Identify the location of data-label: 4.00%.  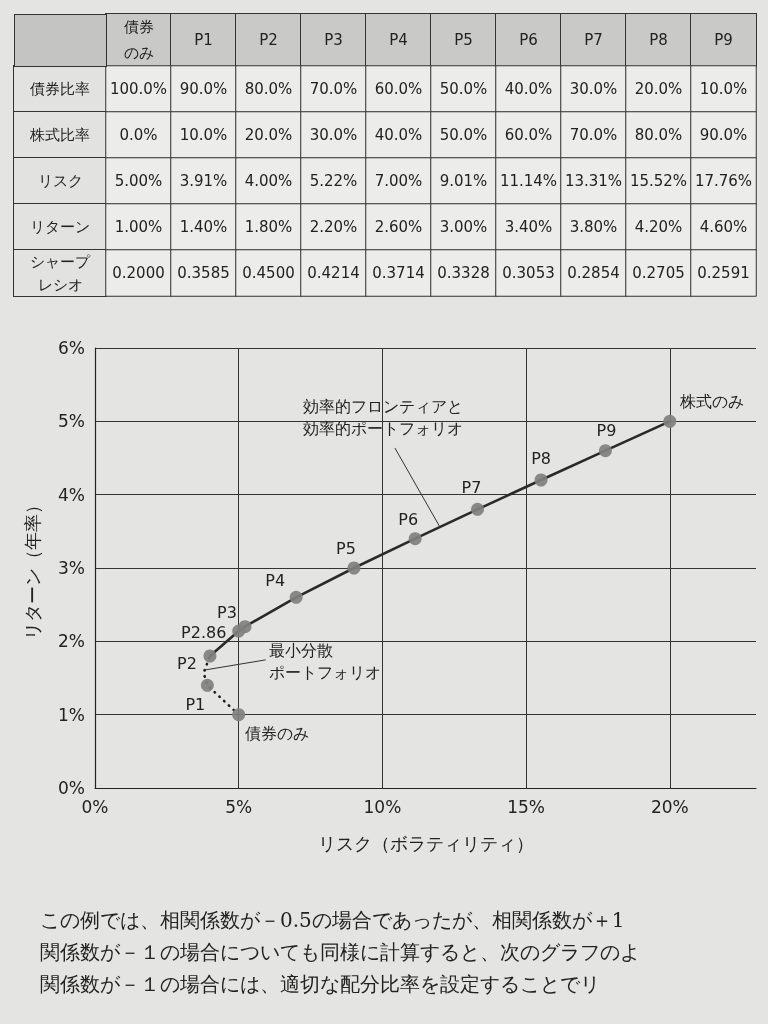
(268, 181).